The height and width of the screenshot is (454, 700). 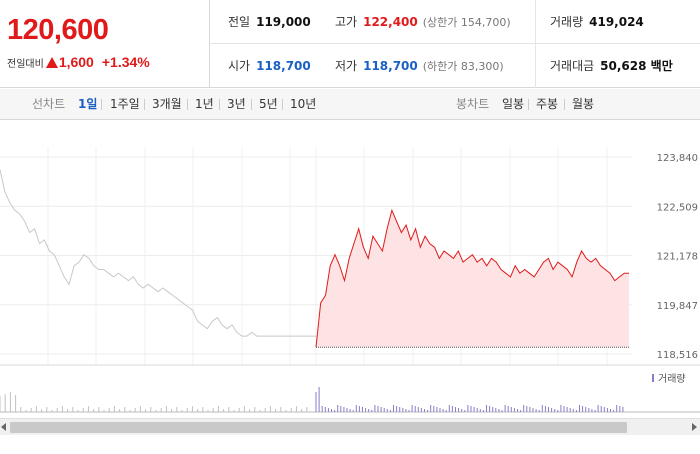 I want to click on price-change: 전일대비 1,600 +1.34%, so click(x=78, y=62).